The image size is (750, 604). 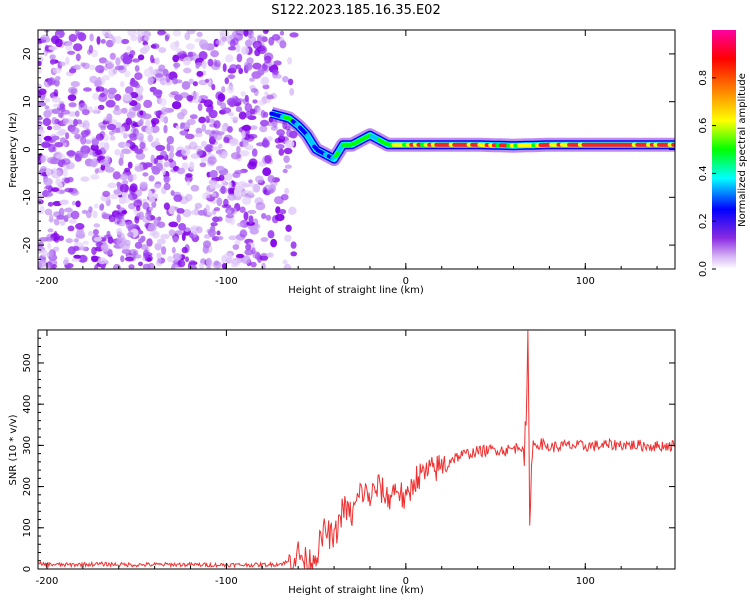 What do you see at coordinates (356, 590) in the screenshot?
I see `snr-x-axis-label: Height of straight line (km)` at bounding box center [356, 590].